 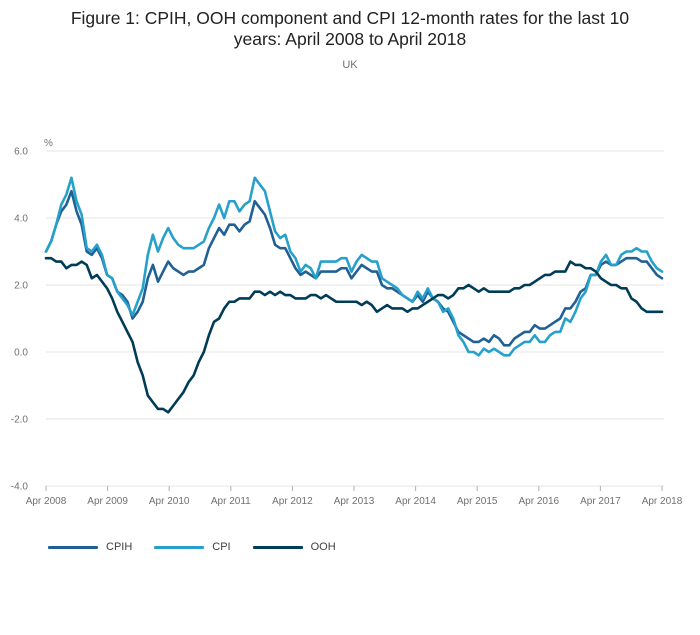 I want to click on x-tick-label: Apr 2013, so click(x=354, y=501).